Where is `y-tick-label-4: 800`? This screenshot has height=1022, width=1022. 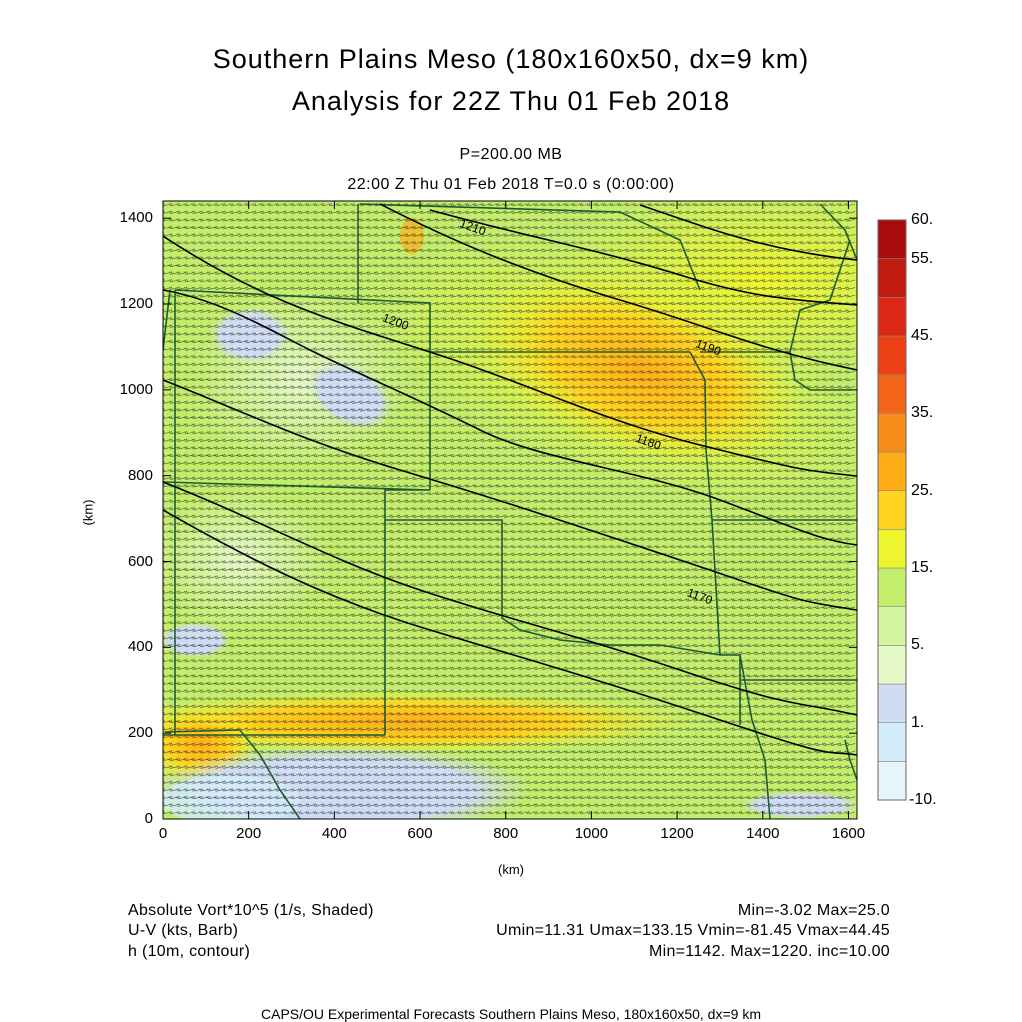 y-tick-label-4: 800 is located at coordinates (140, 475).